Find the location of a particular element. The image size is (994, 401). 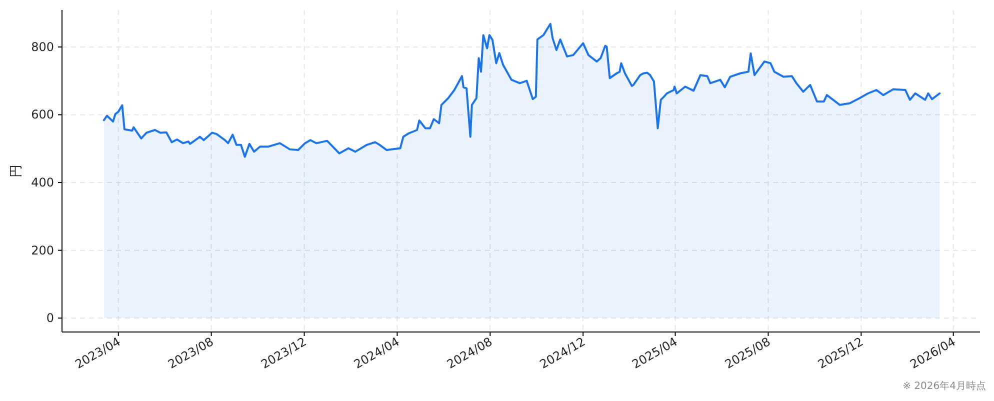

y-tick-label: 0 is located at coordinates (50, 318).